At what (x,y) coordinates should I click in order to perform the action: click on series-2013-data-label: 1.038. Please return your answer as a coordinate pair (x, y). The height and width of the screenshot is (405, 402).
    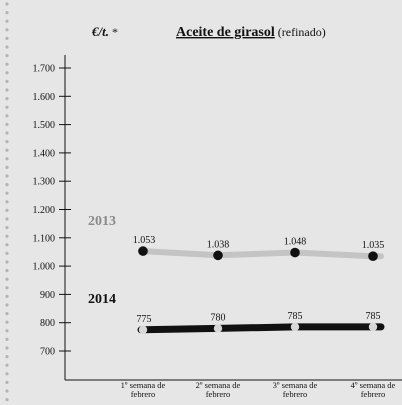
    Looking at the image, I should click on (218, 244).